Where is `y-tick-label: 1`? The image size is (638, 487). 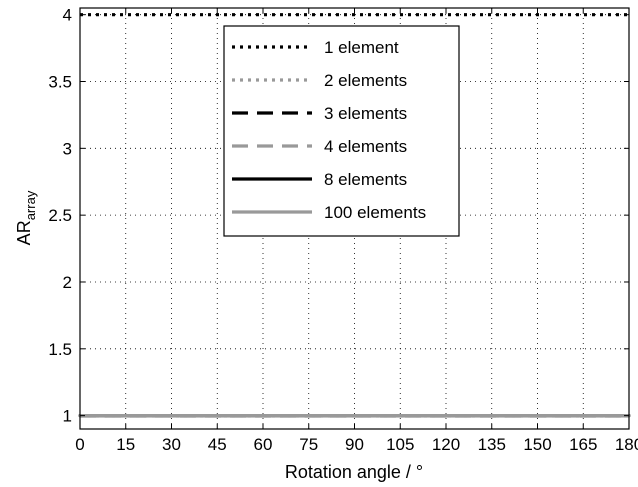 y-tick-label: 1 is located at coordinates (67, 416).